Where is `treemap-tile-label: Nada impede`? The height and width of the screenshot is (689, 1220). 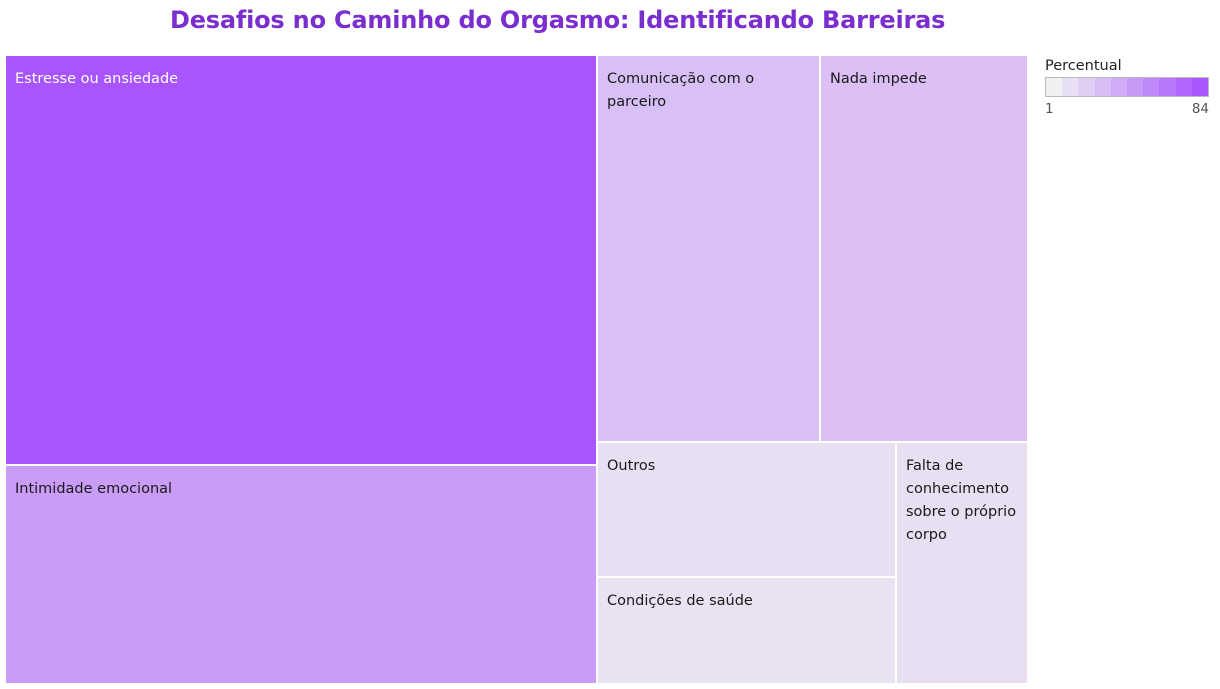 treemap-tile-label: Nada impede is located at coordinates (878, 79).